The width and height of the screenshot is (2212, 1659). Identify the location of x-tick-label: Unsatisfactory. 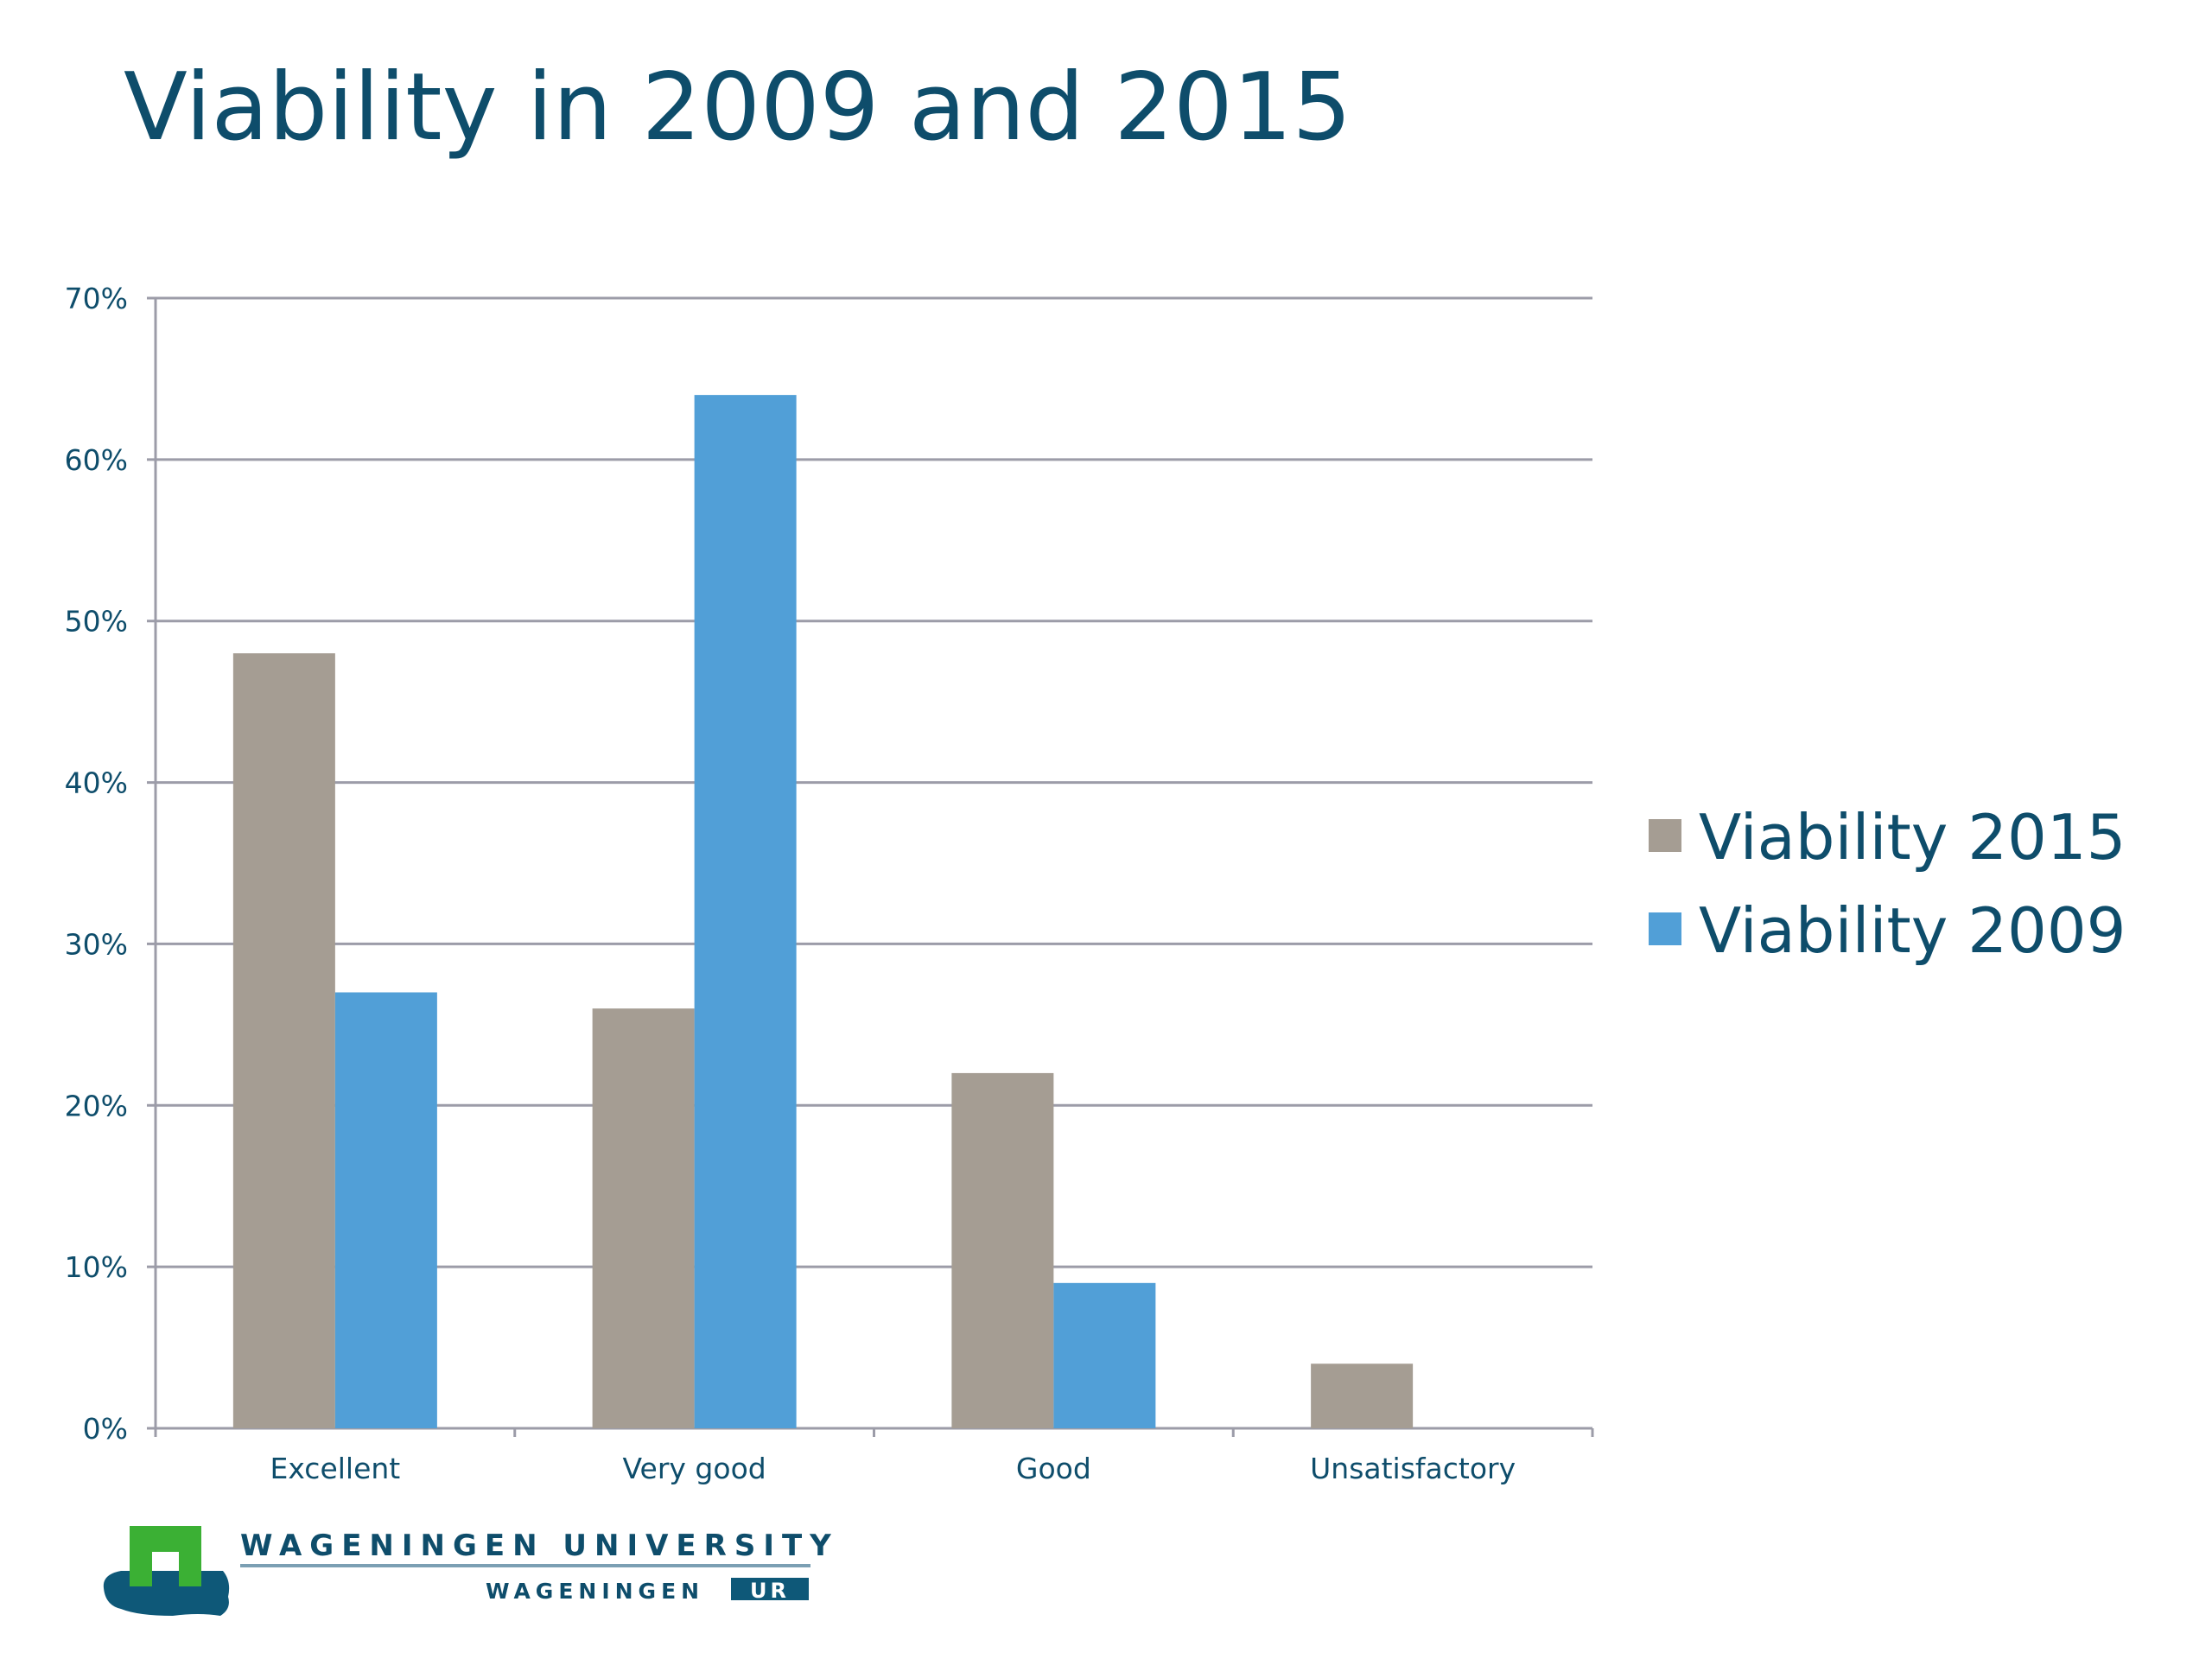
(1413, 1468).